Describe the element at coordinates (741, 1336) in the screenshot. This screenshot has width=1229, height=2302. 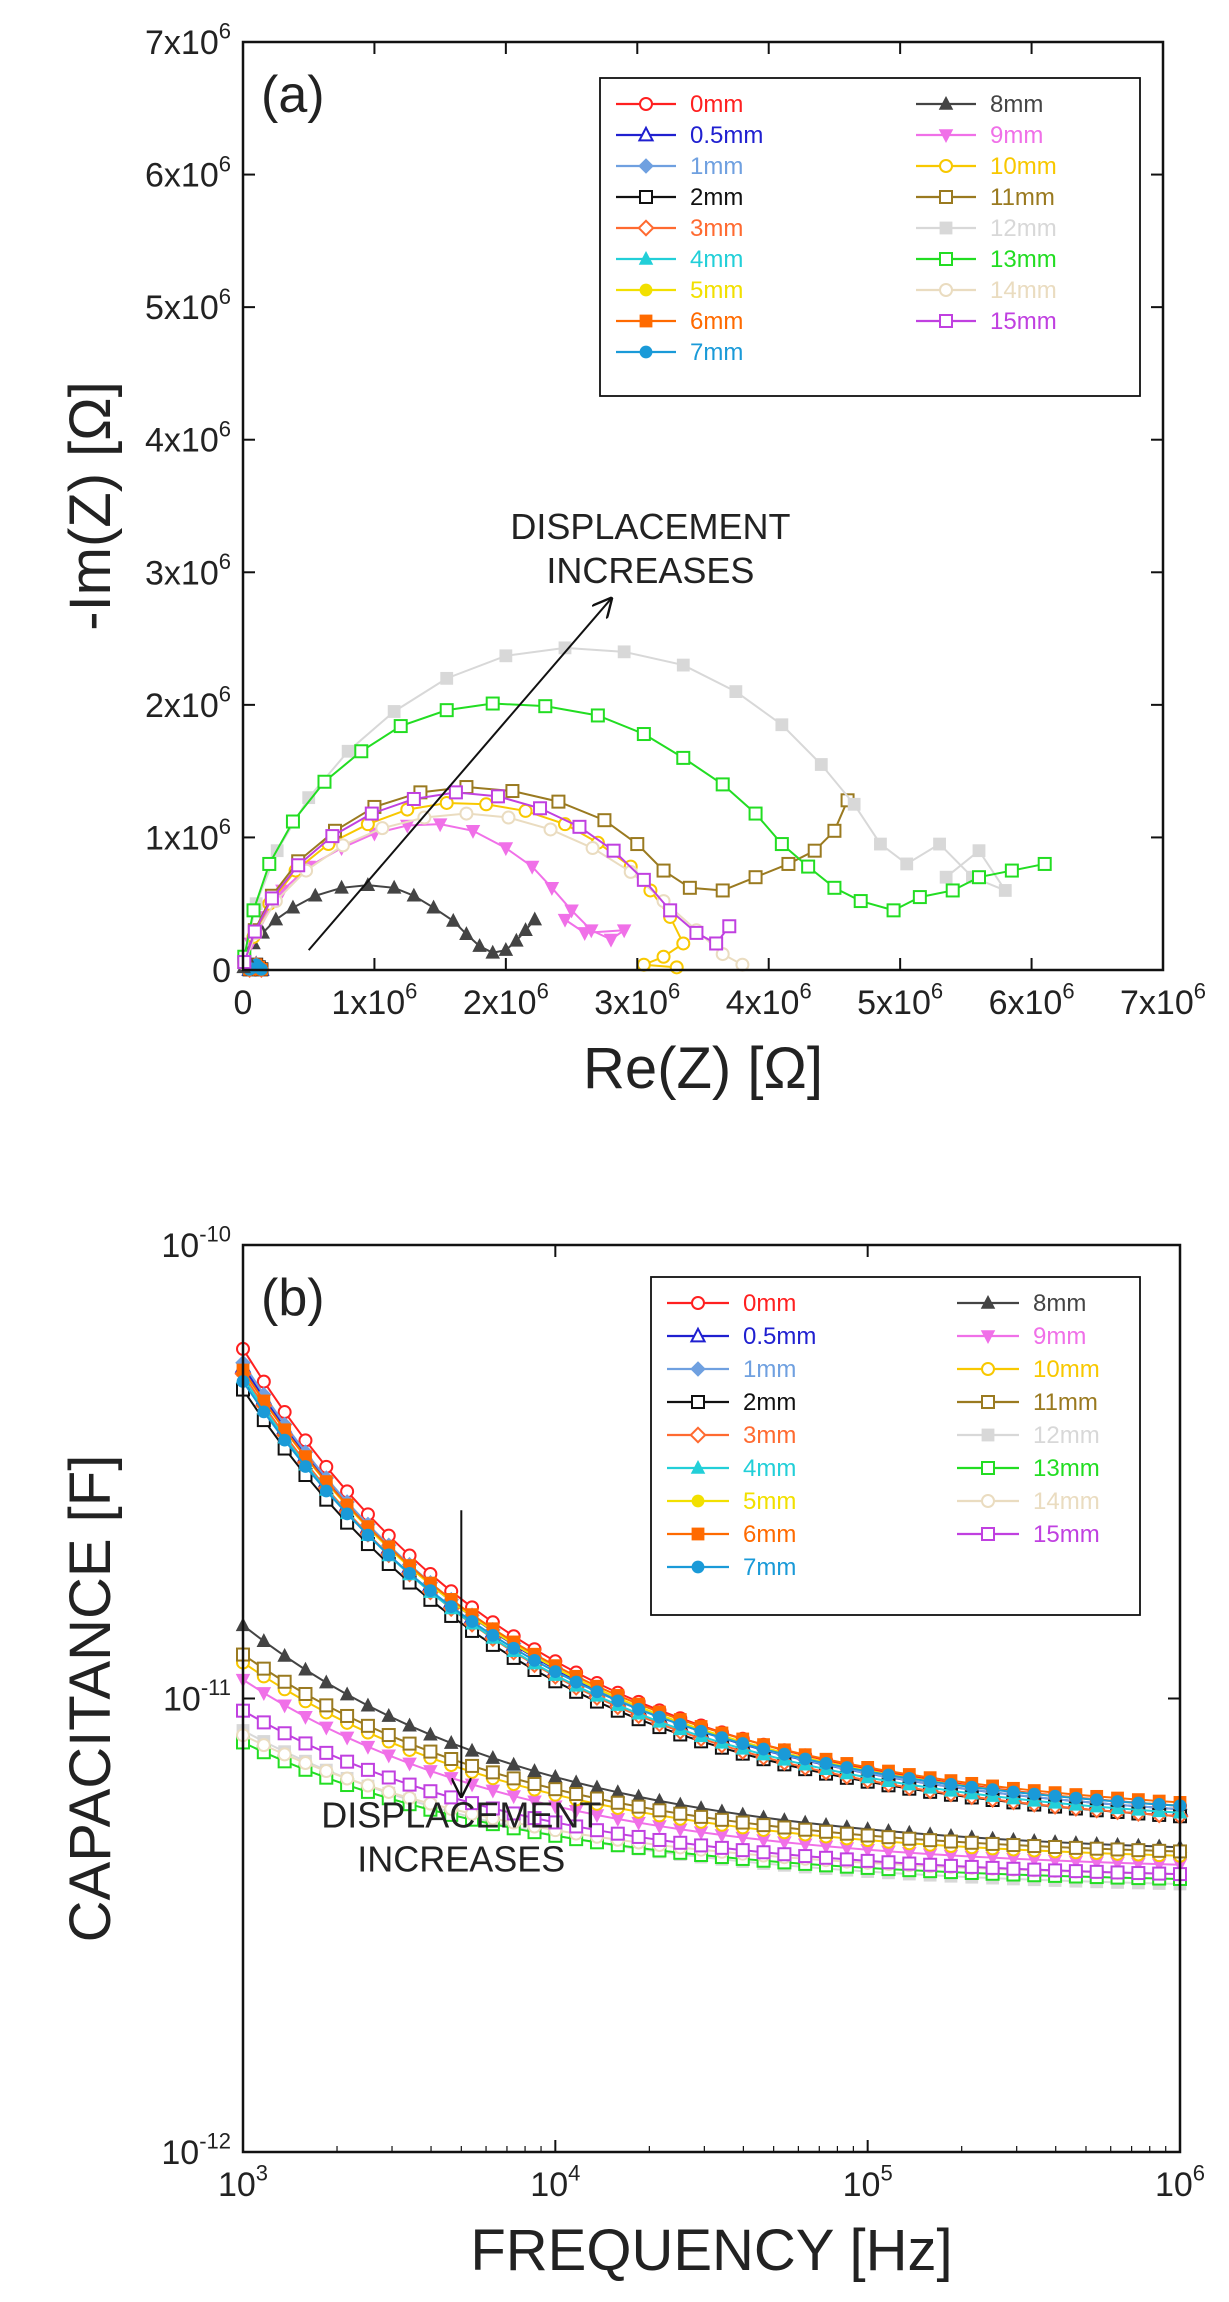
I see `legend-item: 0.5mm` at that location.